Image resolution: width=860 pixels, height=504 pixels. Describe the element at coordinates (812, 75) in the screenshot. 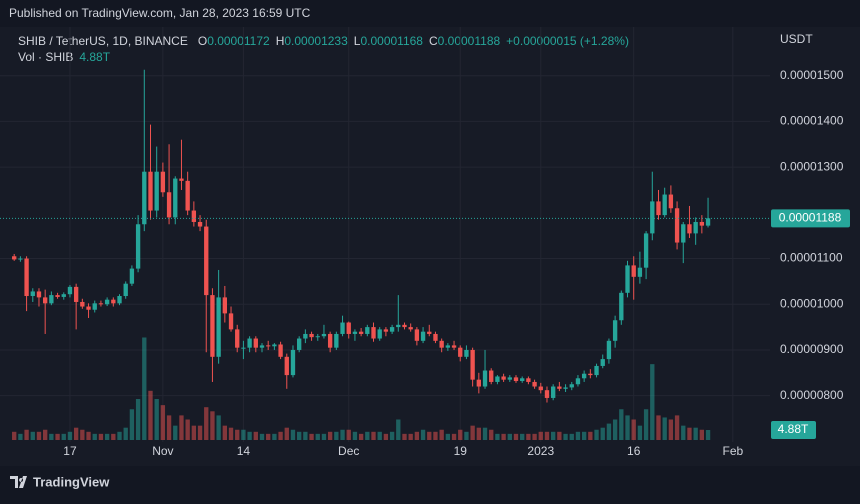

I see `y-tick-label: 0.00001500` at that location.